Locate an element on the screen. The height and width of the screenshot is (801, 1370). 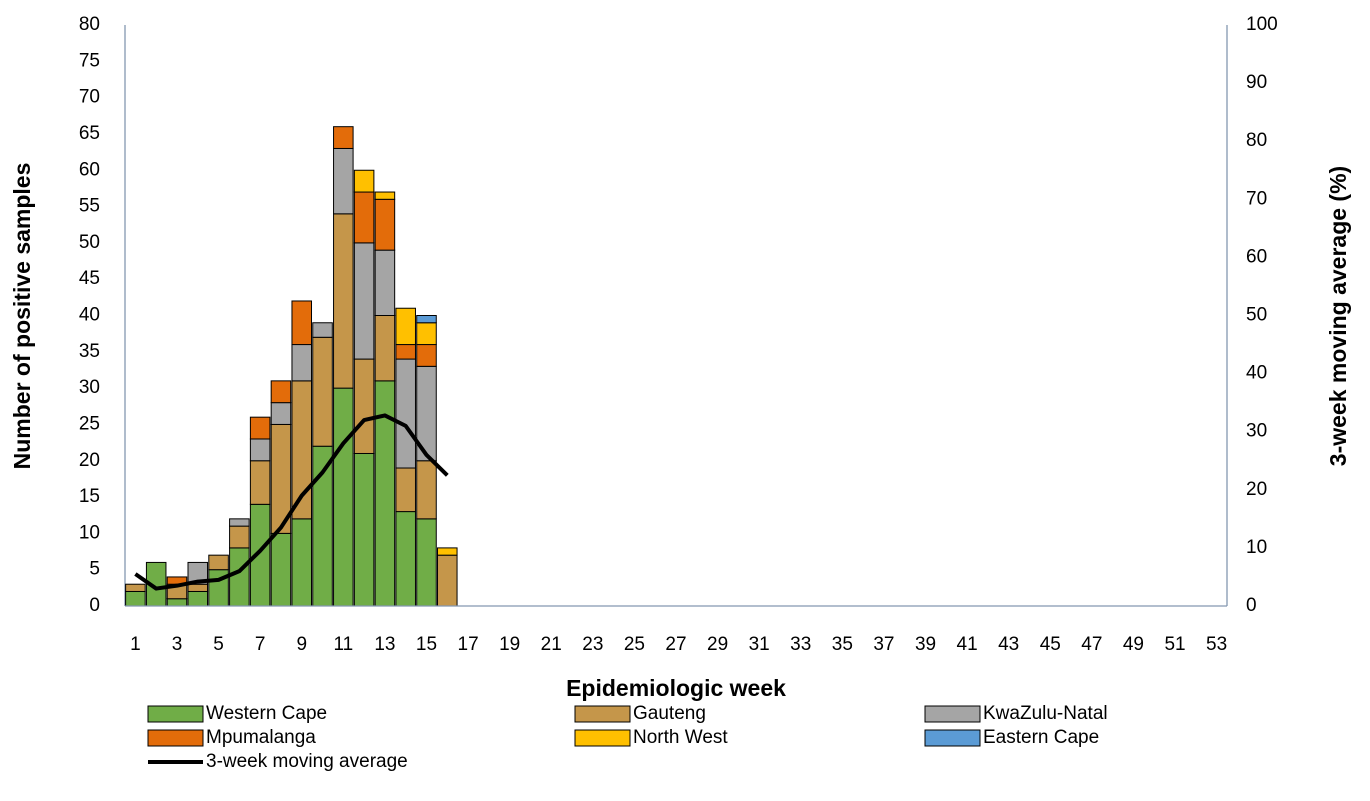
y2-tick-label: 80 is located at coordinates (1256, 140).